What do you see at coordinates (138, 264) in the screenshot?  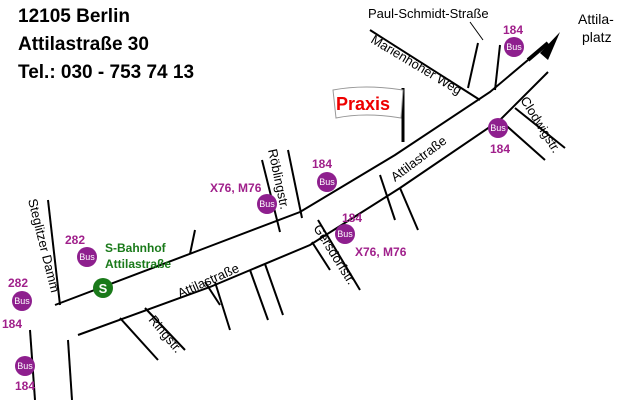 I see `station-name: Attilastraße` at bounding box center [138, 264].